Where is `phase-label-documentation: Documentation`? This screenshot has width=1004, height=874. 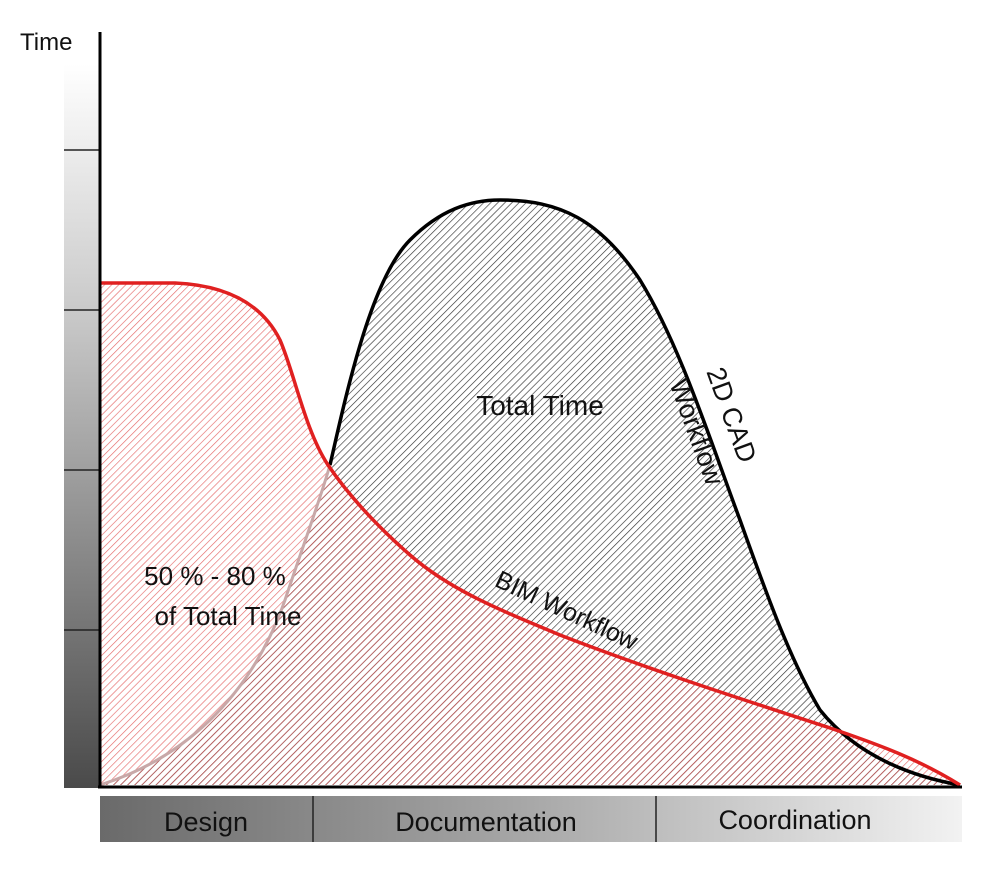
phase-label-documentation: Documentation is located at coordinates (486, 822).